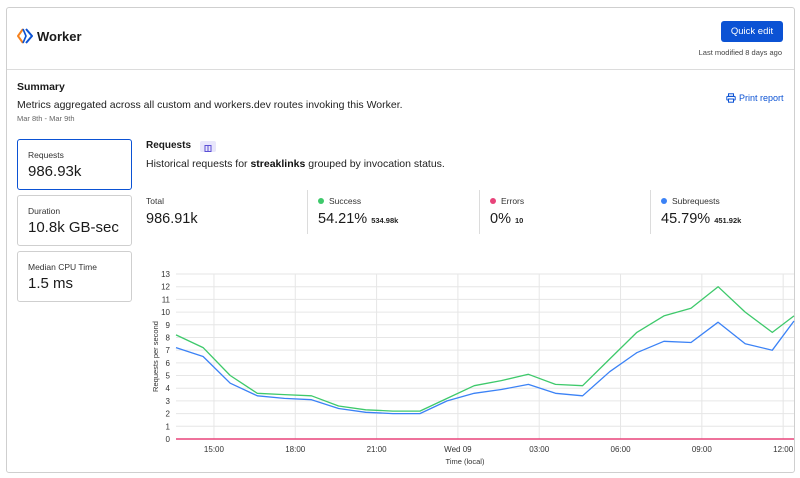 This screenshot has height=478, width=800. Describe the element at coordinates (519, 220) in the screenshot. I see `stat-subvalue: 10` at that location.